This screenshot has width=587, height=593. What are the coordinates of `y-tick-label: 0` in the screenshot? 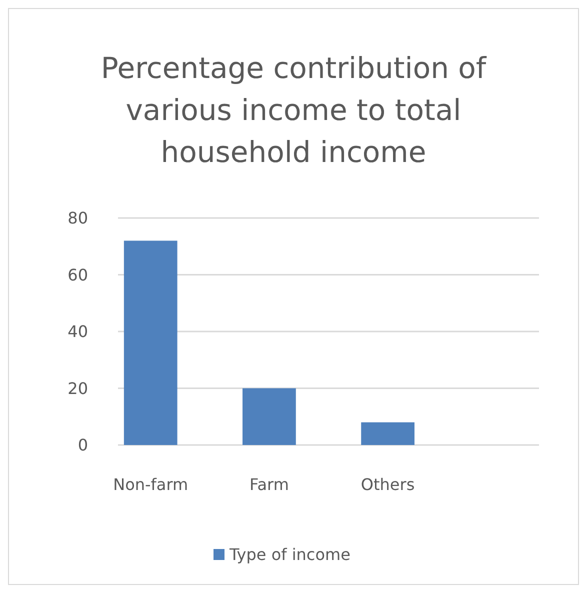 It's located at (83, 445).